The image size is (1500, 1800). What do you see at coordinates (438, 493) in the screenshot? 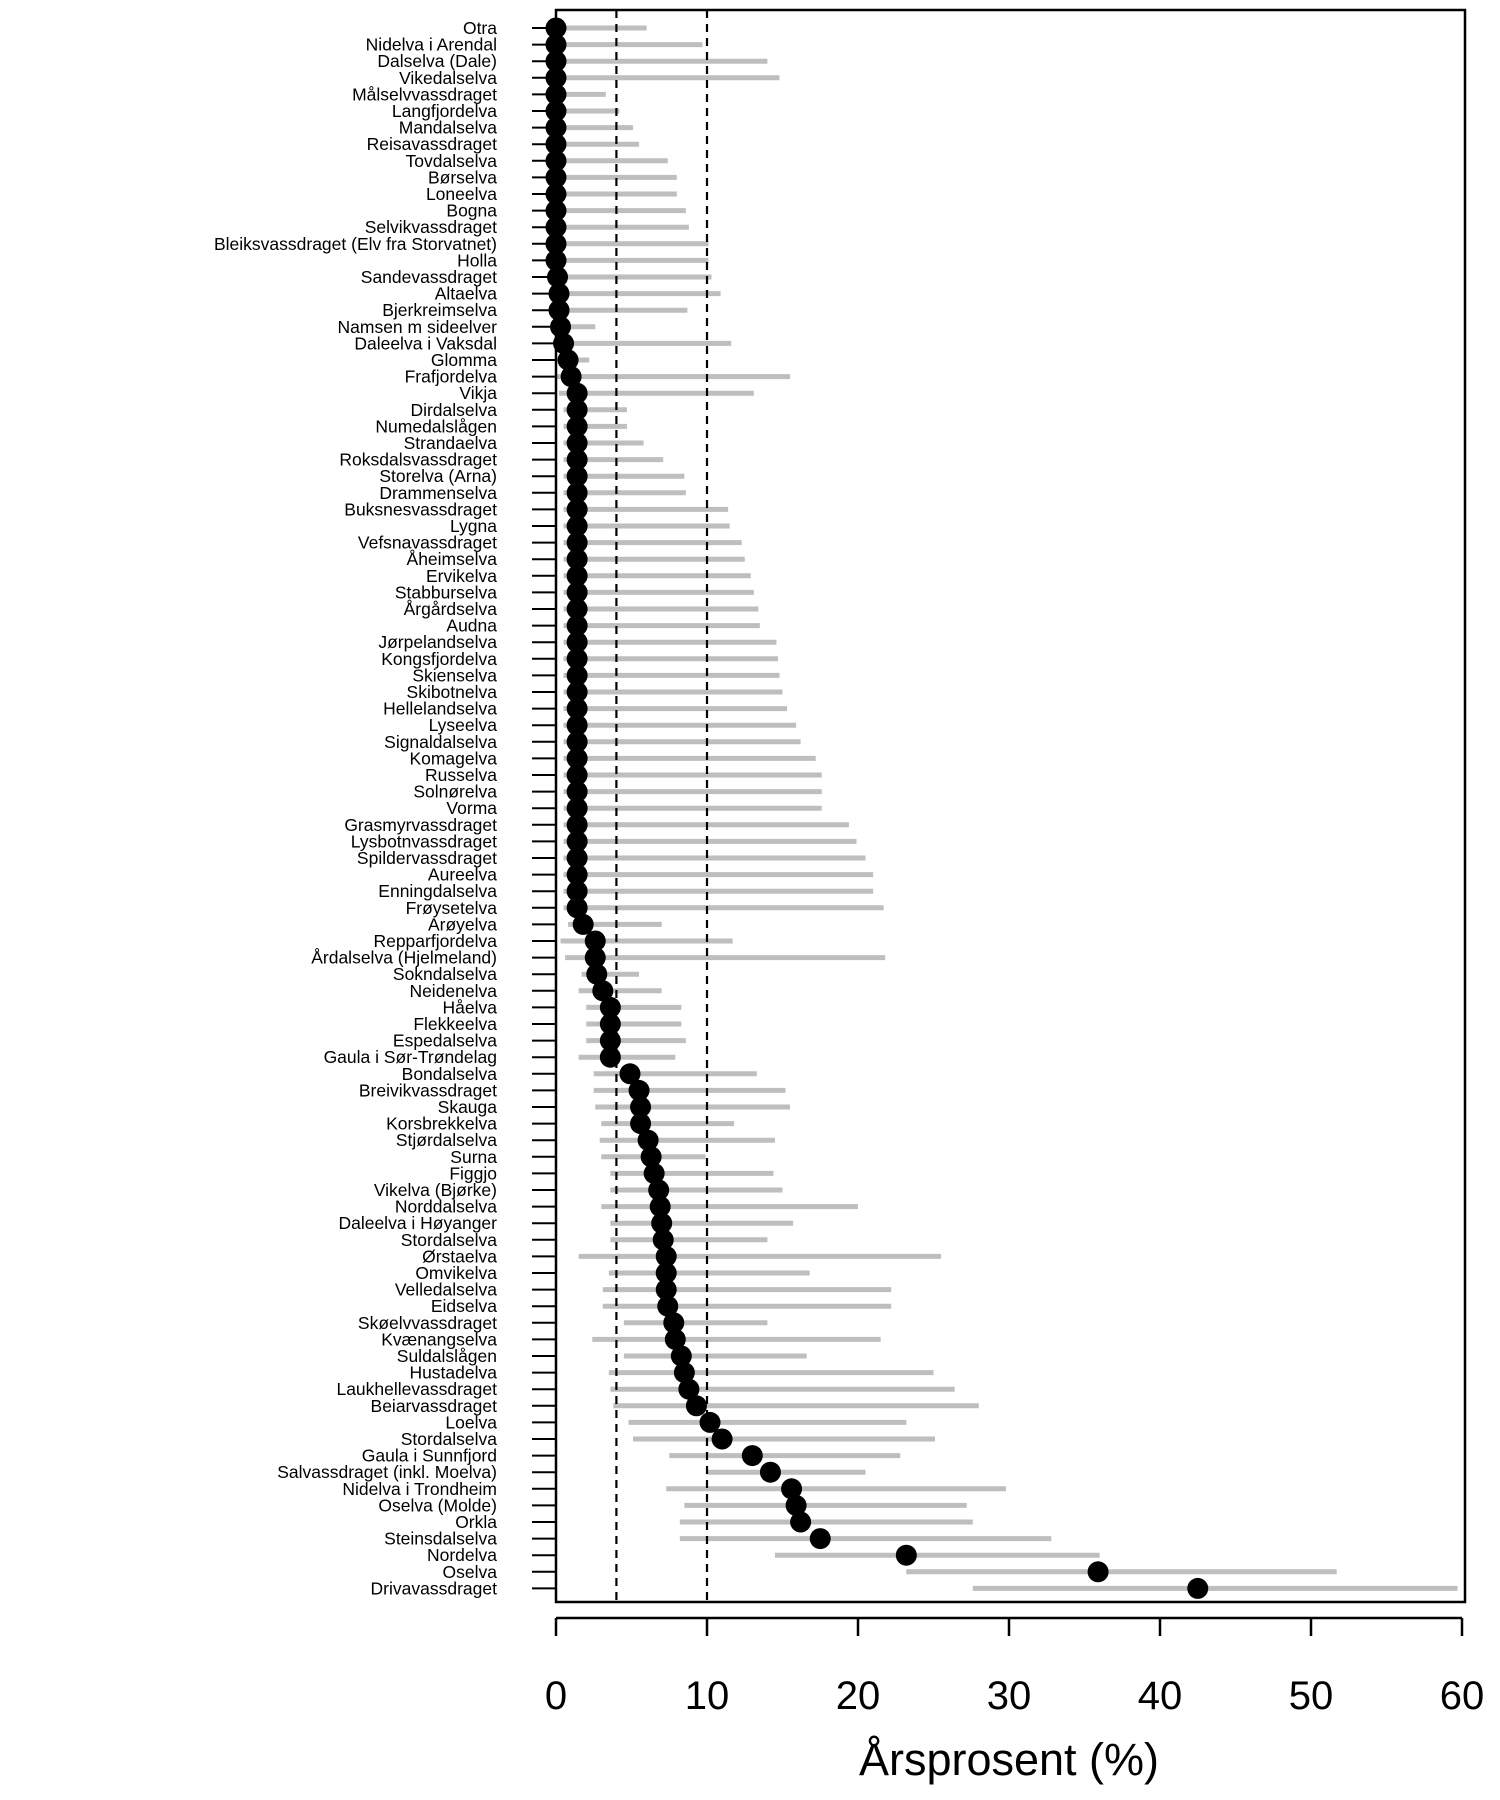
I see `category-label: Drammenselva` at bounding box center [438, 493].